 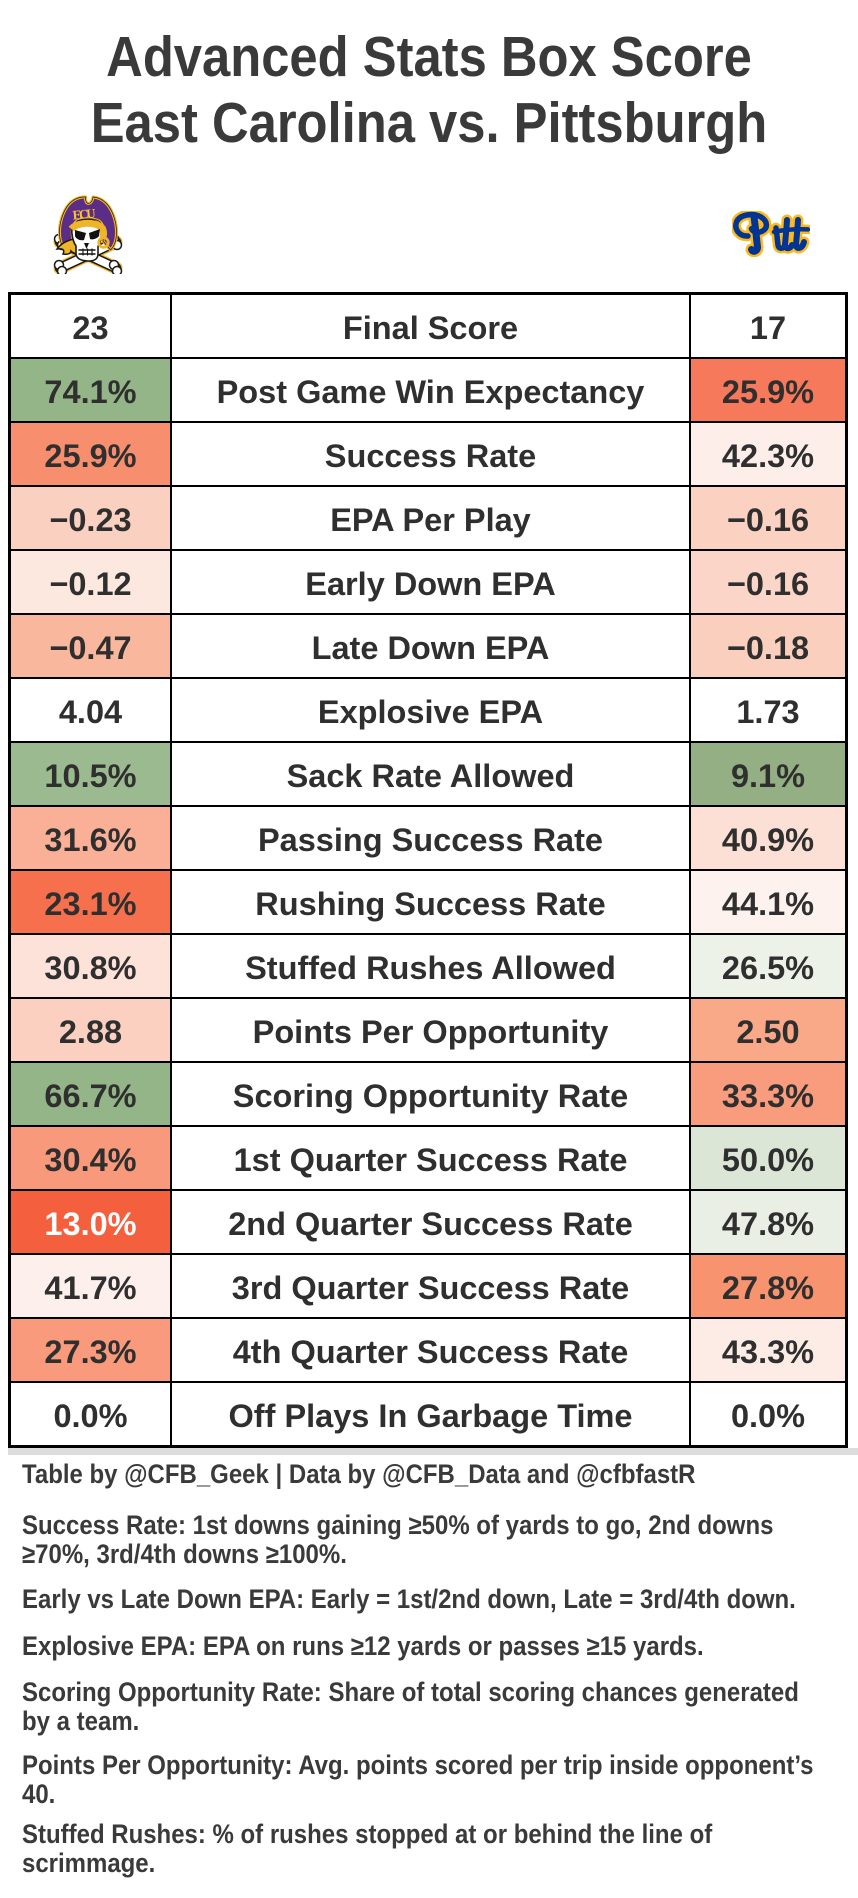 I want to click on svg-text: ECU, so click(x=84, y=213).